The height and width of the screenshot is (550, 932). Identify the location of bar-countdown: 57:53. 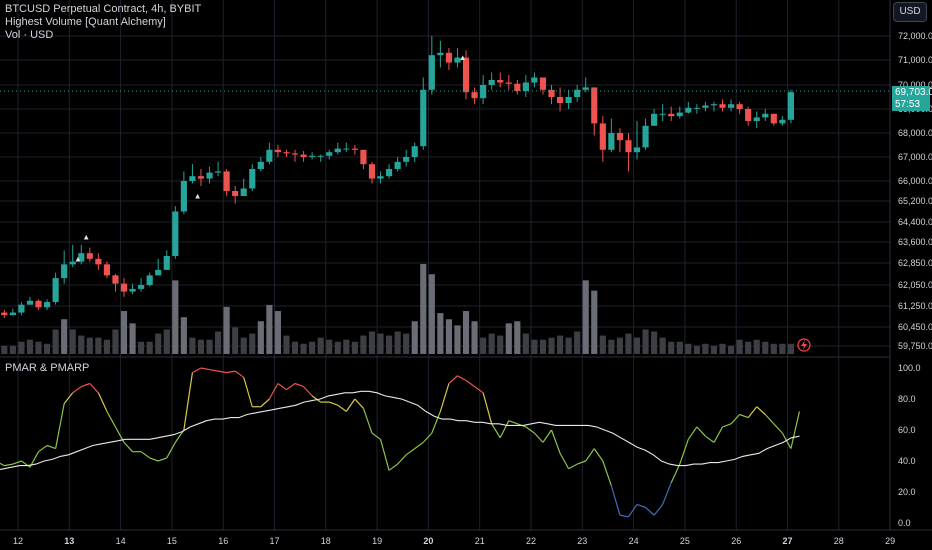
(911, 104).